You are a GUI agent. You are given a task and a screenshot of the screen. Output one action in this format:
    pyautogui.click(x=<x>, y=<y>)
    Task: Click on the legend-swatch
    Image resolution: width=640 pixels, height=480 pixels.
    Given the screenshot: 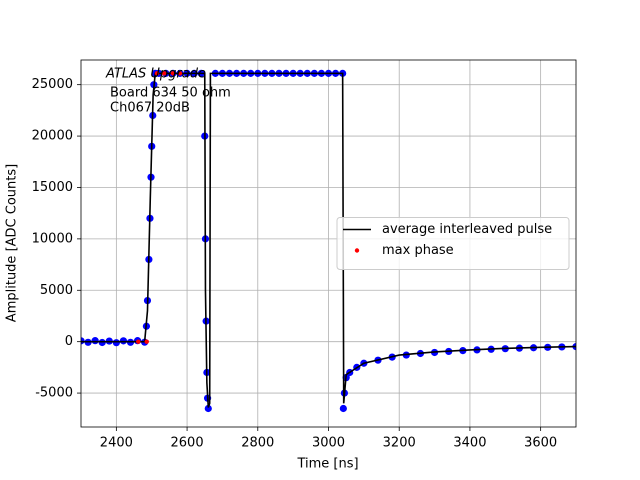 What is the action you would take?
    pyautogui.click(x=357, y=250)
    